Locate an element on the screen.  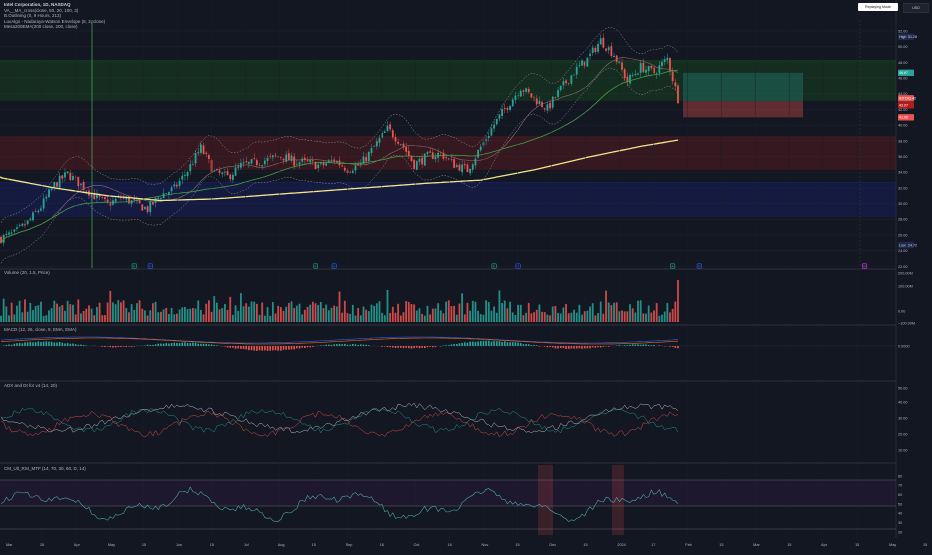
replay-mode-badge: Replaying Mode Enabled is located at coordinates (878, 7).